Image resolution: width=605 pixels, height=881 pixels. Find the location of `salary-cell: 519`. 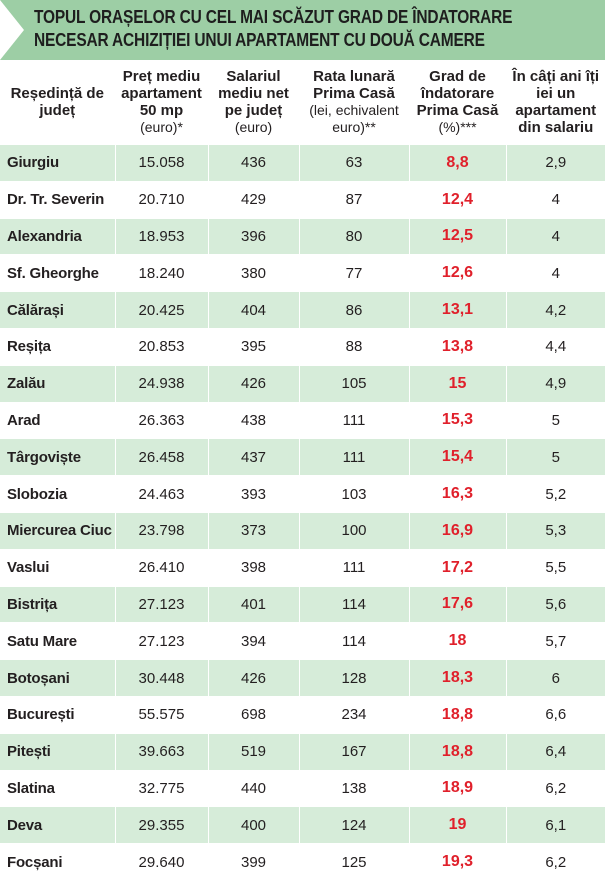

salary-cell: 519 is located at coordinates (253, 751).